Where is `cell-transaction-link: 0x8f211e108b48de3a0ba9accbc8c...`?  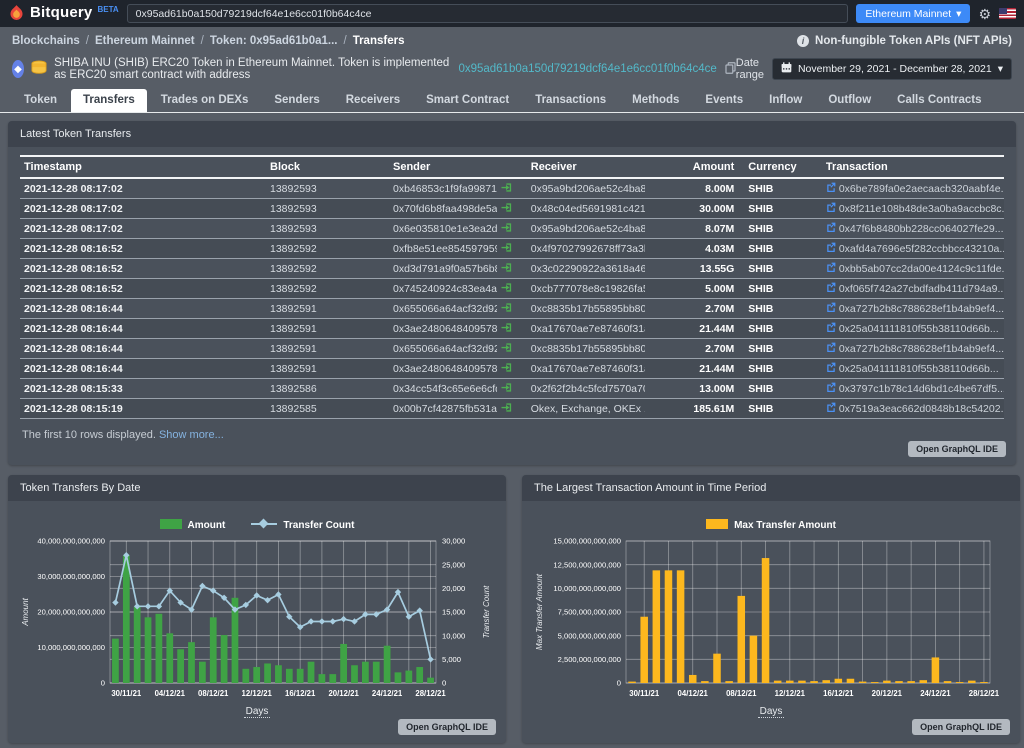
cell-transaction-link: 0x8f211e108b48de3a0ba9accbc8c... is located at coordinates (912, 208).